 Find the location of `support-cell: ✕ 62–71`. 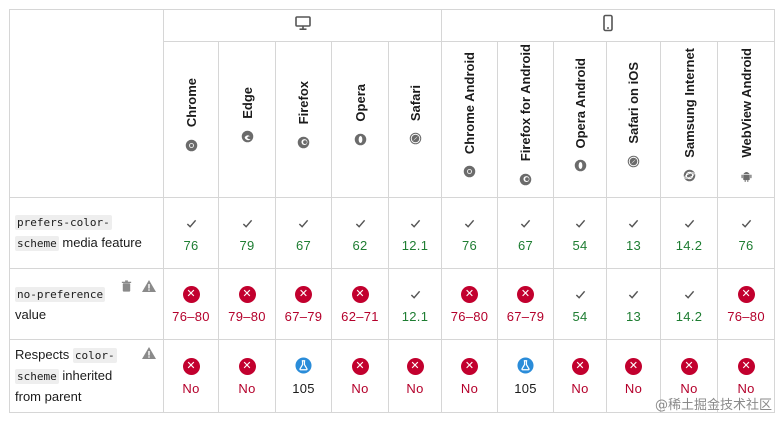

support-cell: ✕ 62–71 is located at coordinates (360, 304).